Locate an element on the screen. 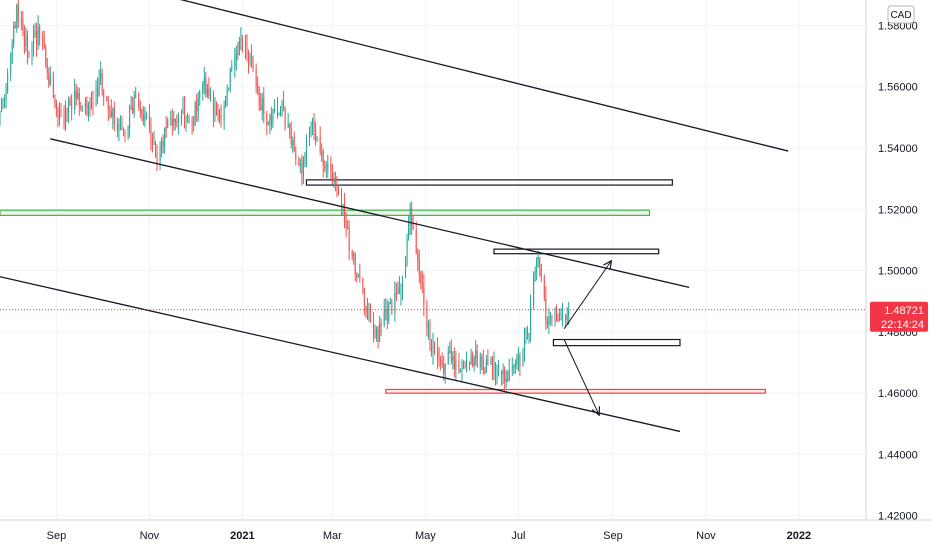  down-arrow is located at coordinates (581, 377).